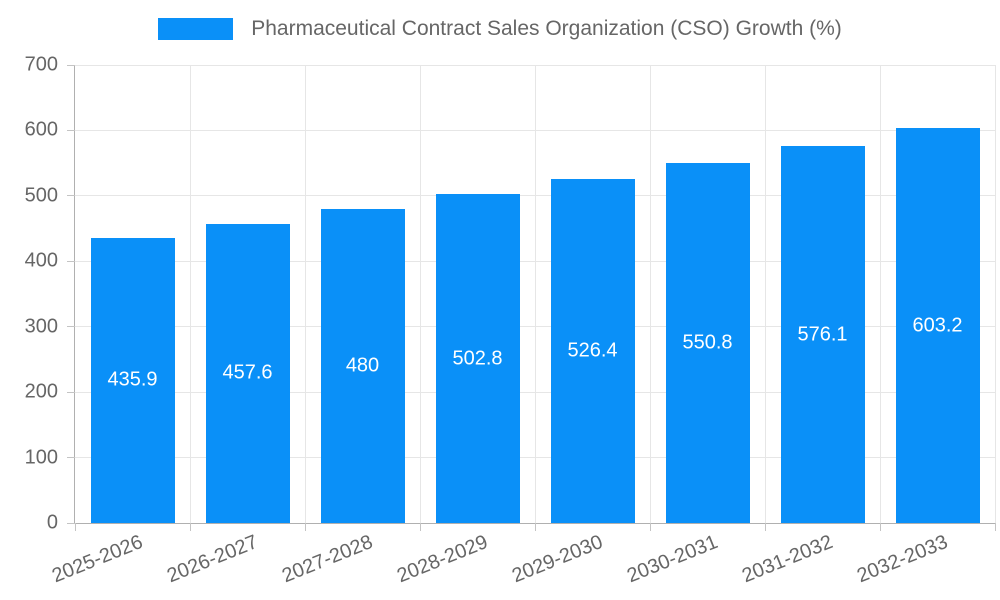 The height and width of the screenshot is (600, 1000). What do you see at coordinates (41, 260) in the screenshot?
I see `y-axis-tick-label: 400` at bounding box center [41, 260].